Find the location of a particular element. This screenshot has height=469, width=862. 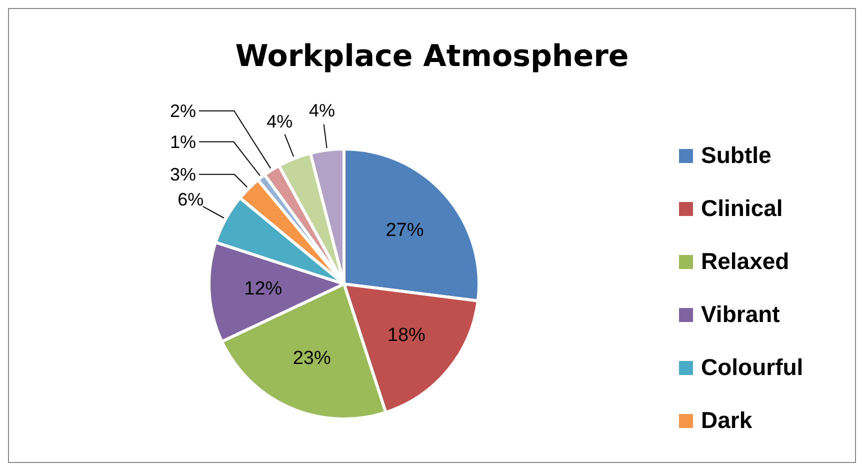

data-label: 3% is located at coordinates (183, 174).